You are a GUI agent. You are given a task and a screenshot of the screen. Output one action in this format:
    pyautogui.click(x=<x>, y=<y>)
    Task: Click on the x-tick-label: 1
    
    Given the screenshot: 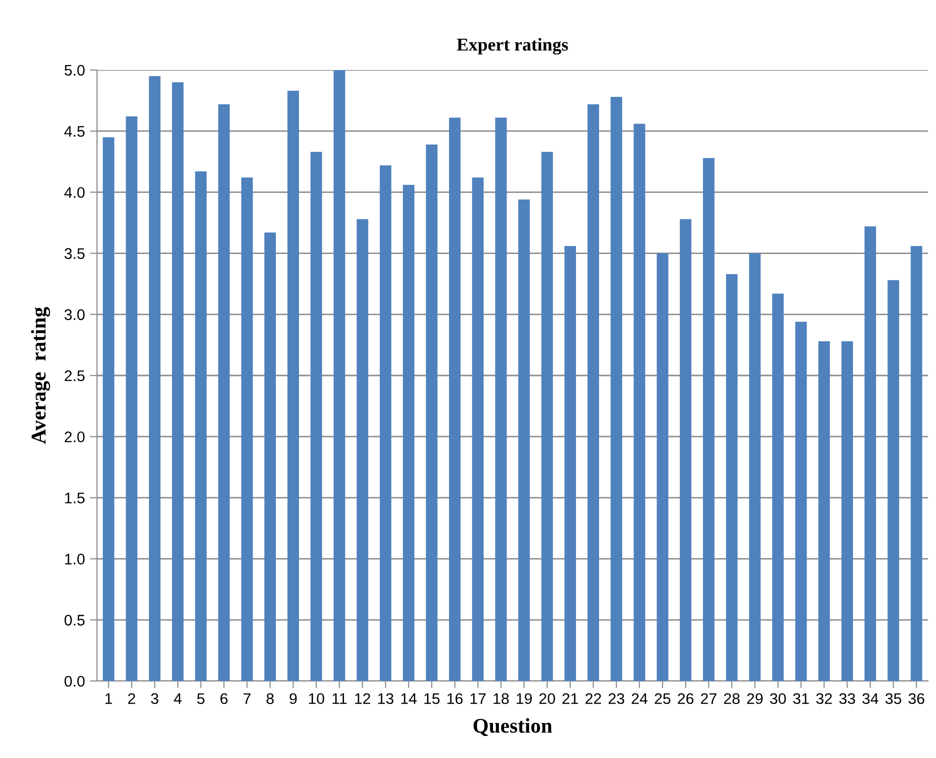 What is the action you would take?
    pyautogui.click(x=108, y=698)
    